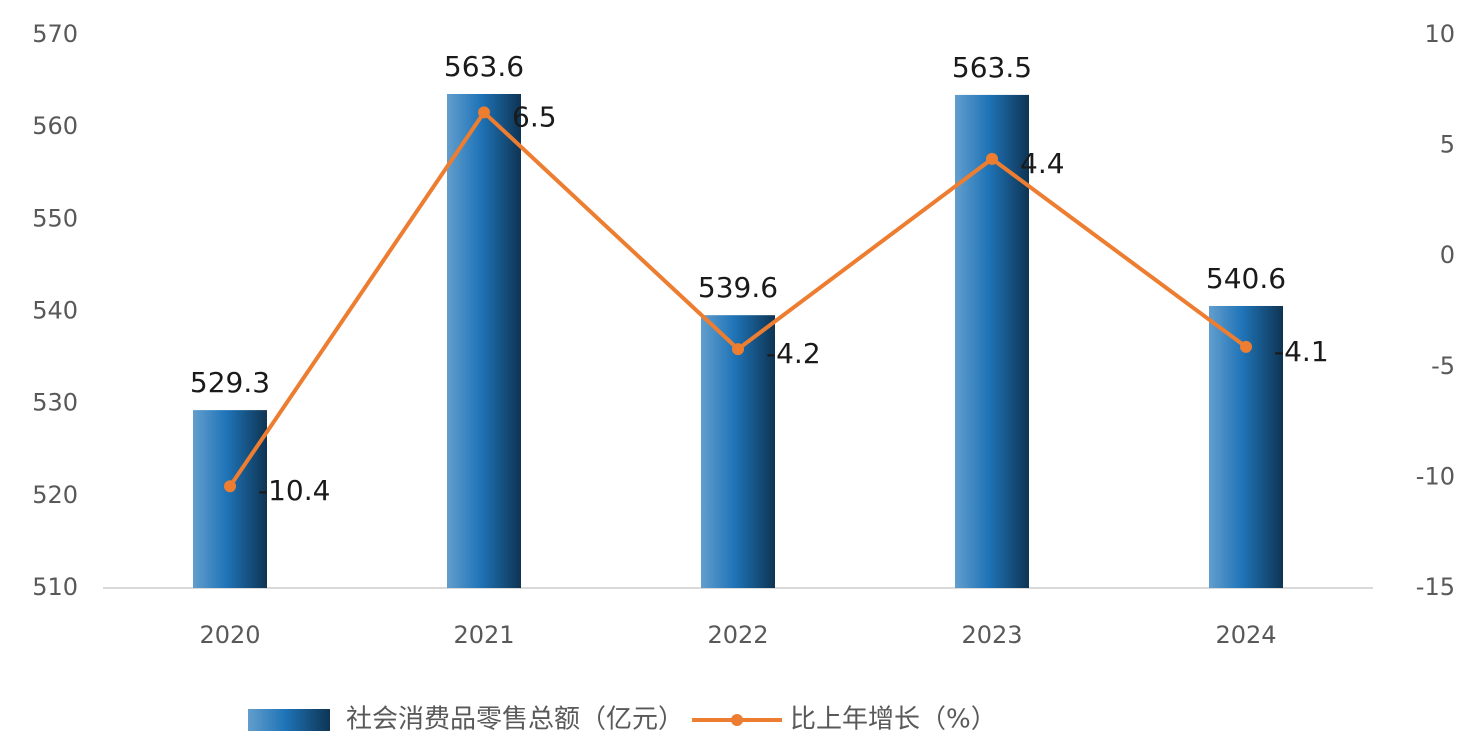  What do you see at coordinates (1443, 366) in the screenshot?
I see `y2-tick-label: -5` at bounding box center [1443, 366].